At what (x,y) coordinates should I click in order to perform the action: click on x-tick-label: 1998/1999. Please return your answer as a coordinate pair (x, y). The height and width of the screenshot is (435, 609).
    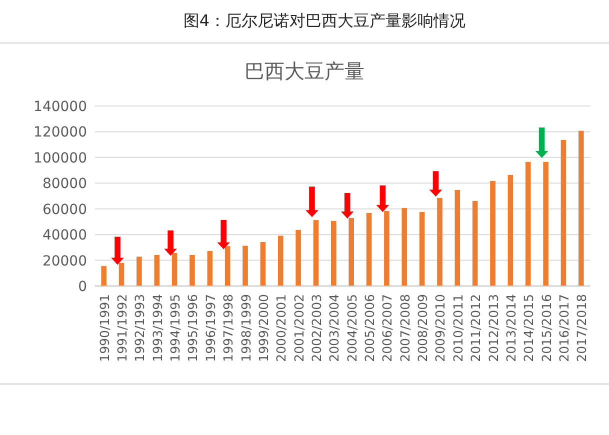
    Looking at the image, I should click on (246, 328).